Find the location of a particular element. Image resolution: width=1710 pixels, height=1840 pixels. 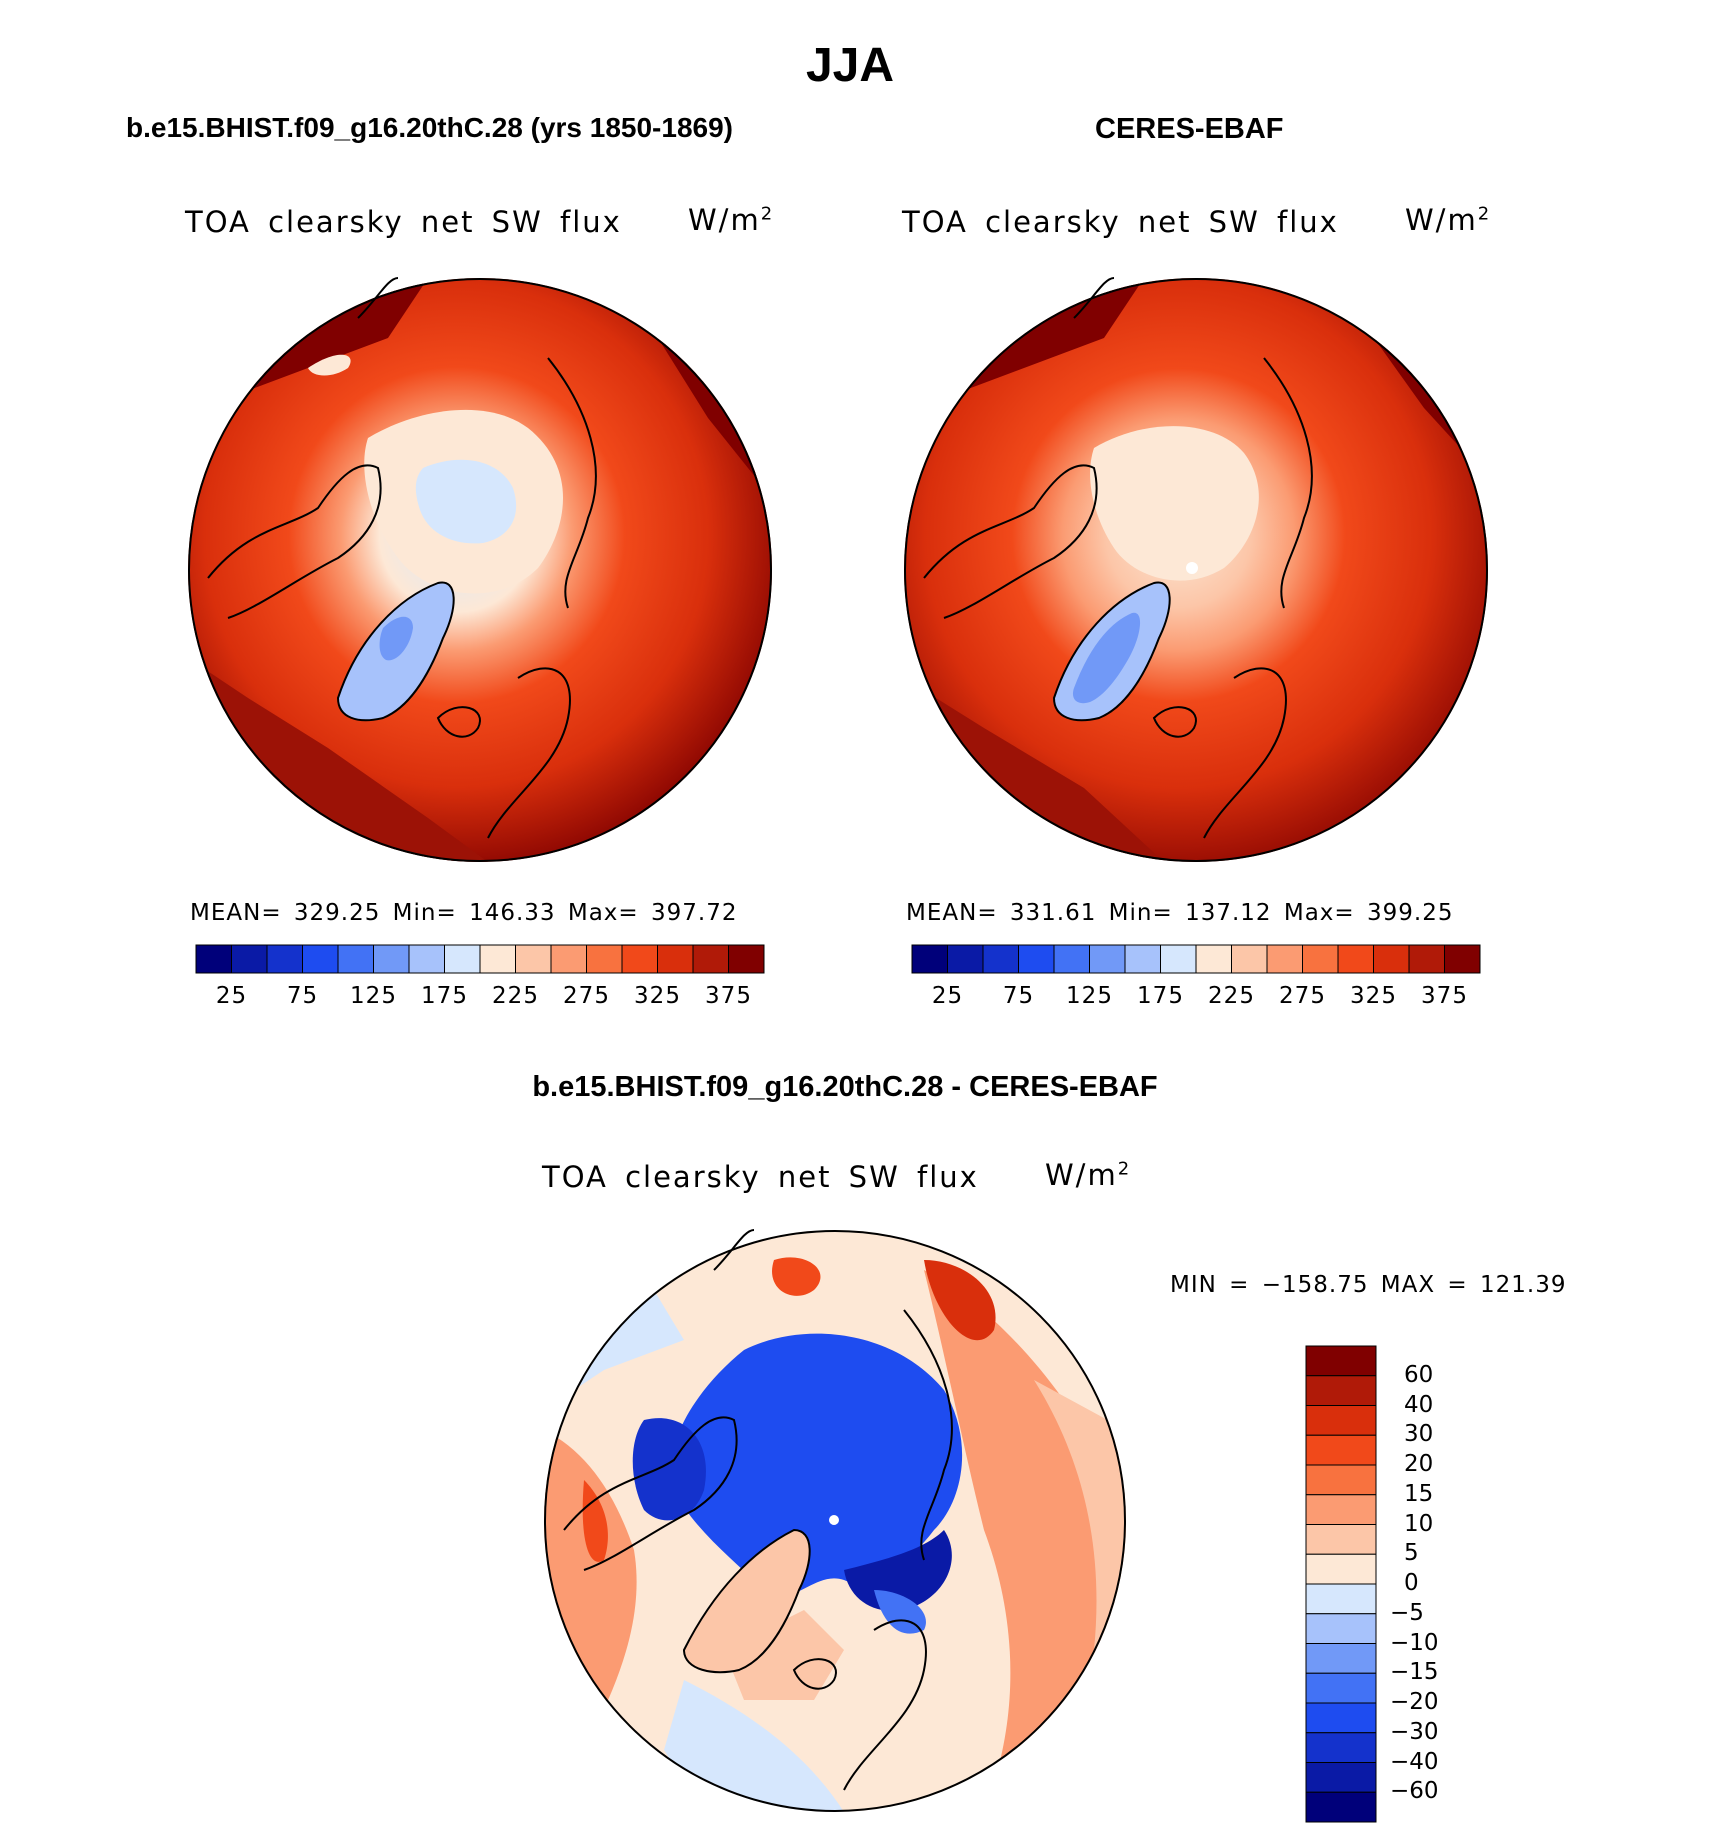

model-colorbar-tick-label: 125 is located at coordinates (373, 996).